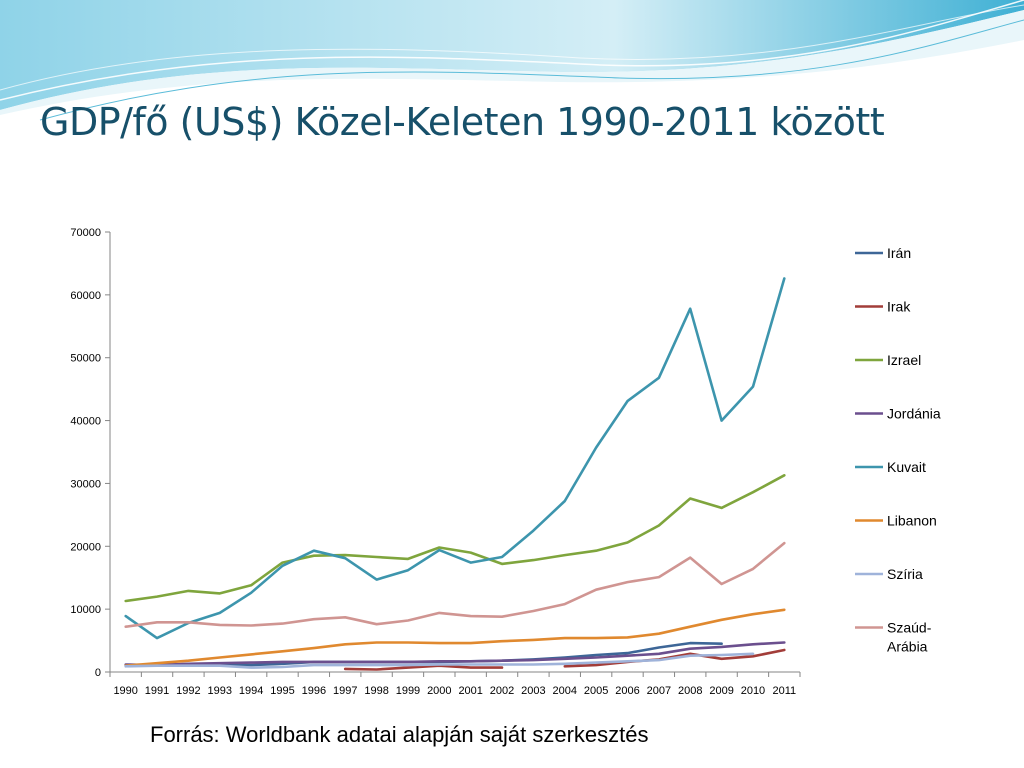  Describe the element at coordinates (565, 691) in the screenshot. I see `x-tick-label: 2004` at that location.